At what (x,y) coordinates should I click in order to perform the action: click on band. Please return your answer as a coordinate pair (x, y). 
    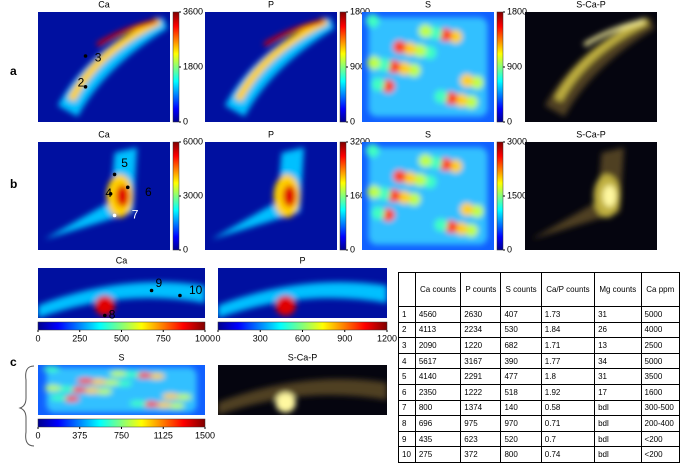
    Looking at the image, I should click on (257, 193).